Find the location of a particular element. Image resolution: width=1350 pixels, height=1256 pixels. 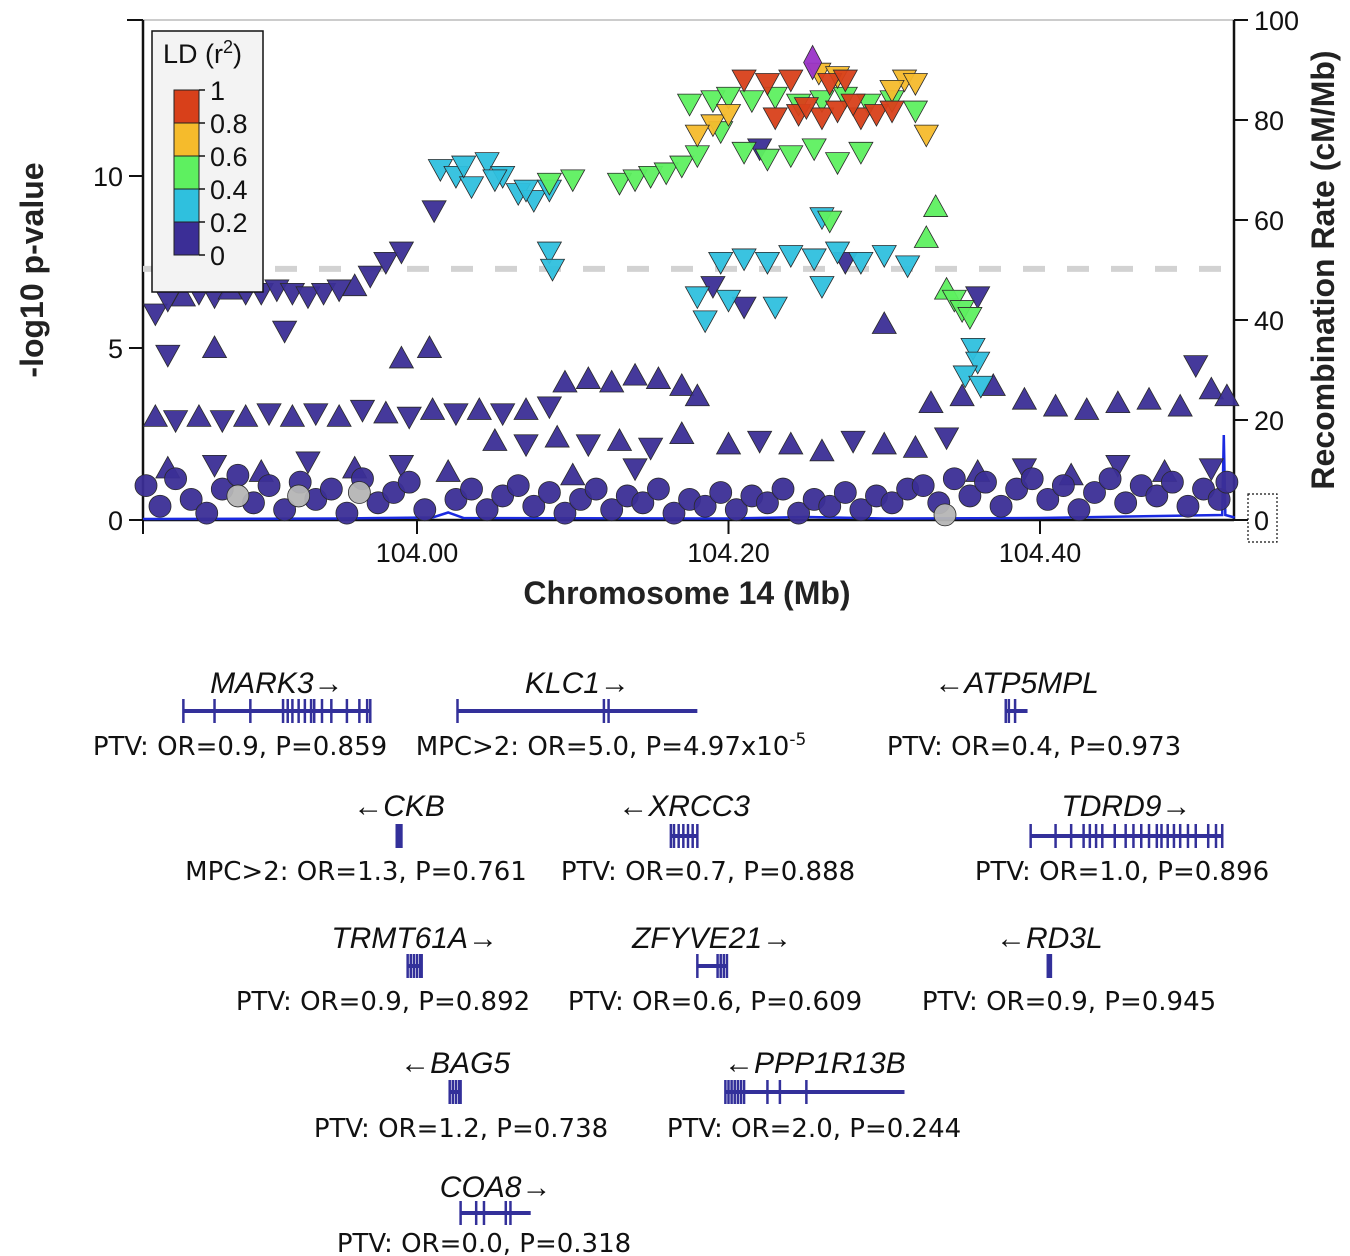

y2-tick-label: 100 is located at coordinates (1276, 21).